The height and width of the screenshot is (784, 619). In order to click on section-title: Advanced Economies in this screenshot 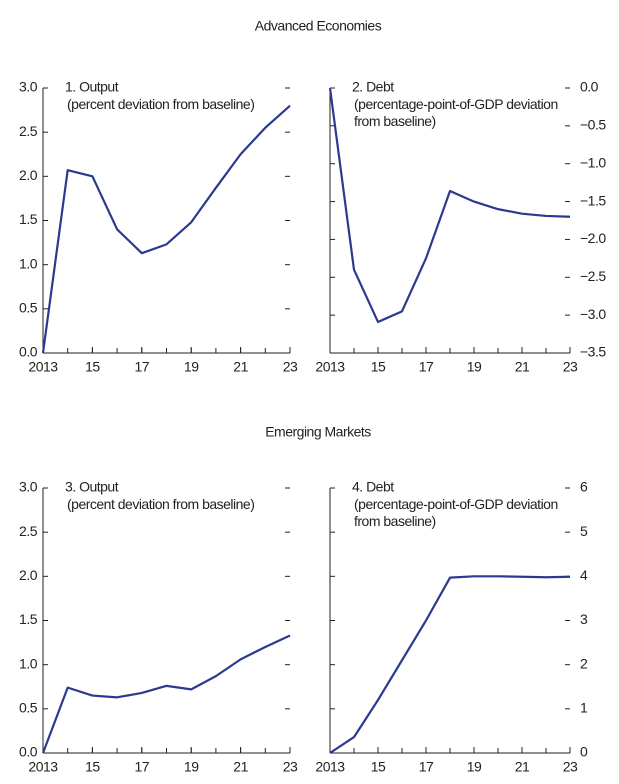, I will do `click(318, 26)`.